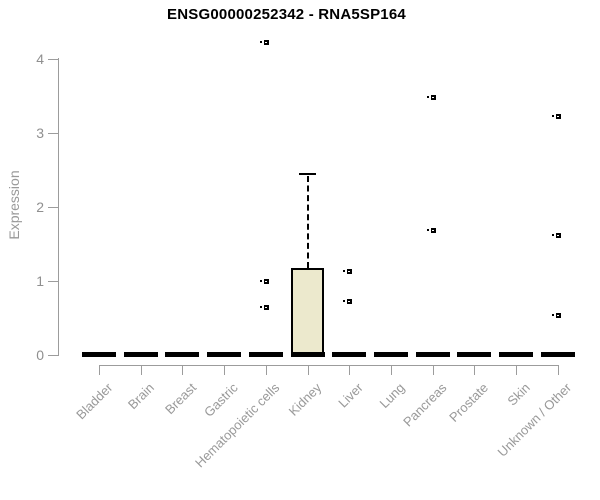 This screenshot has width=600, height=500. I want to click on box, so click(307, 311).